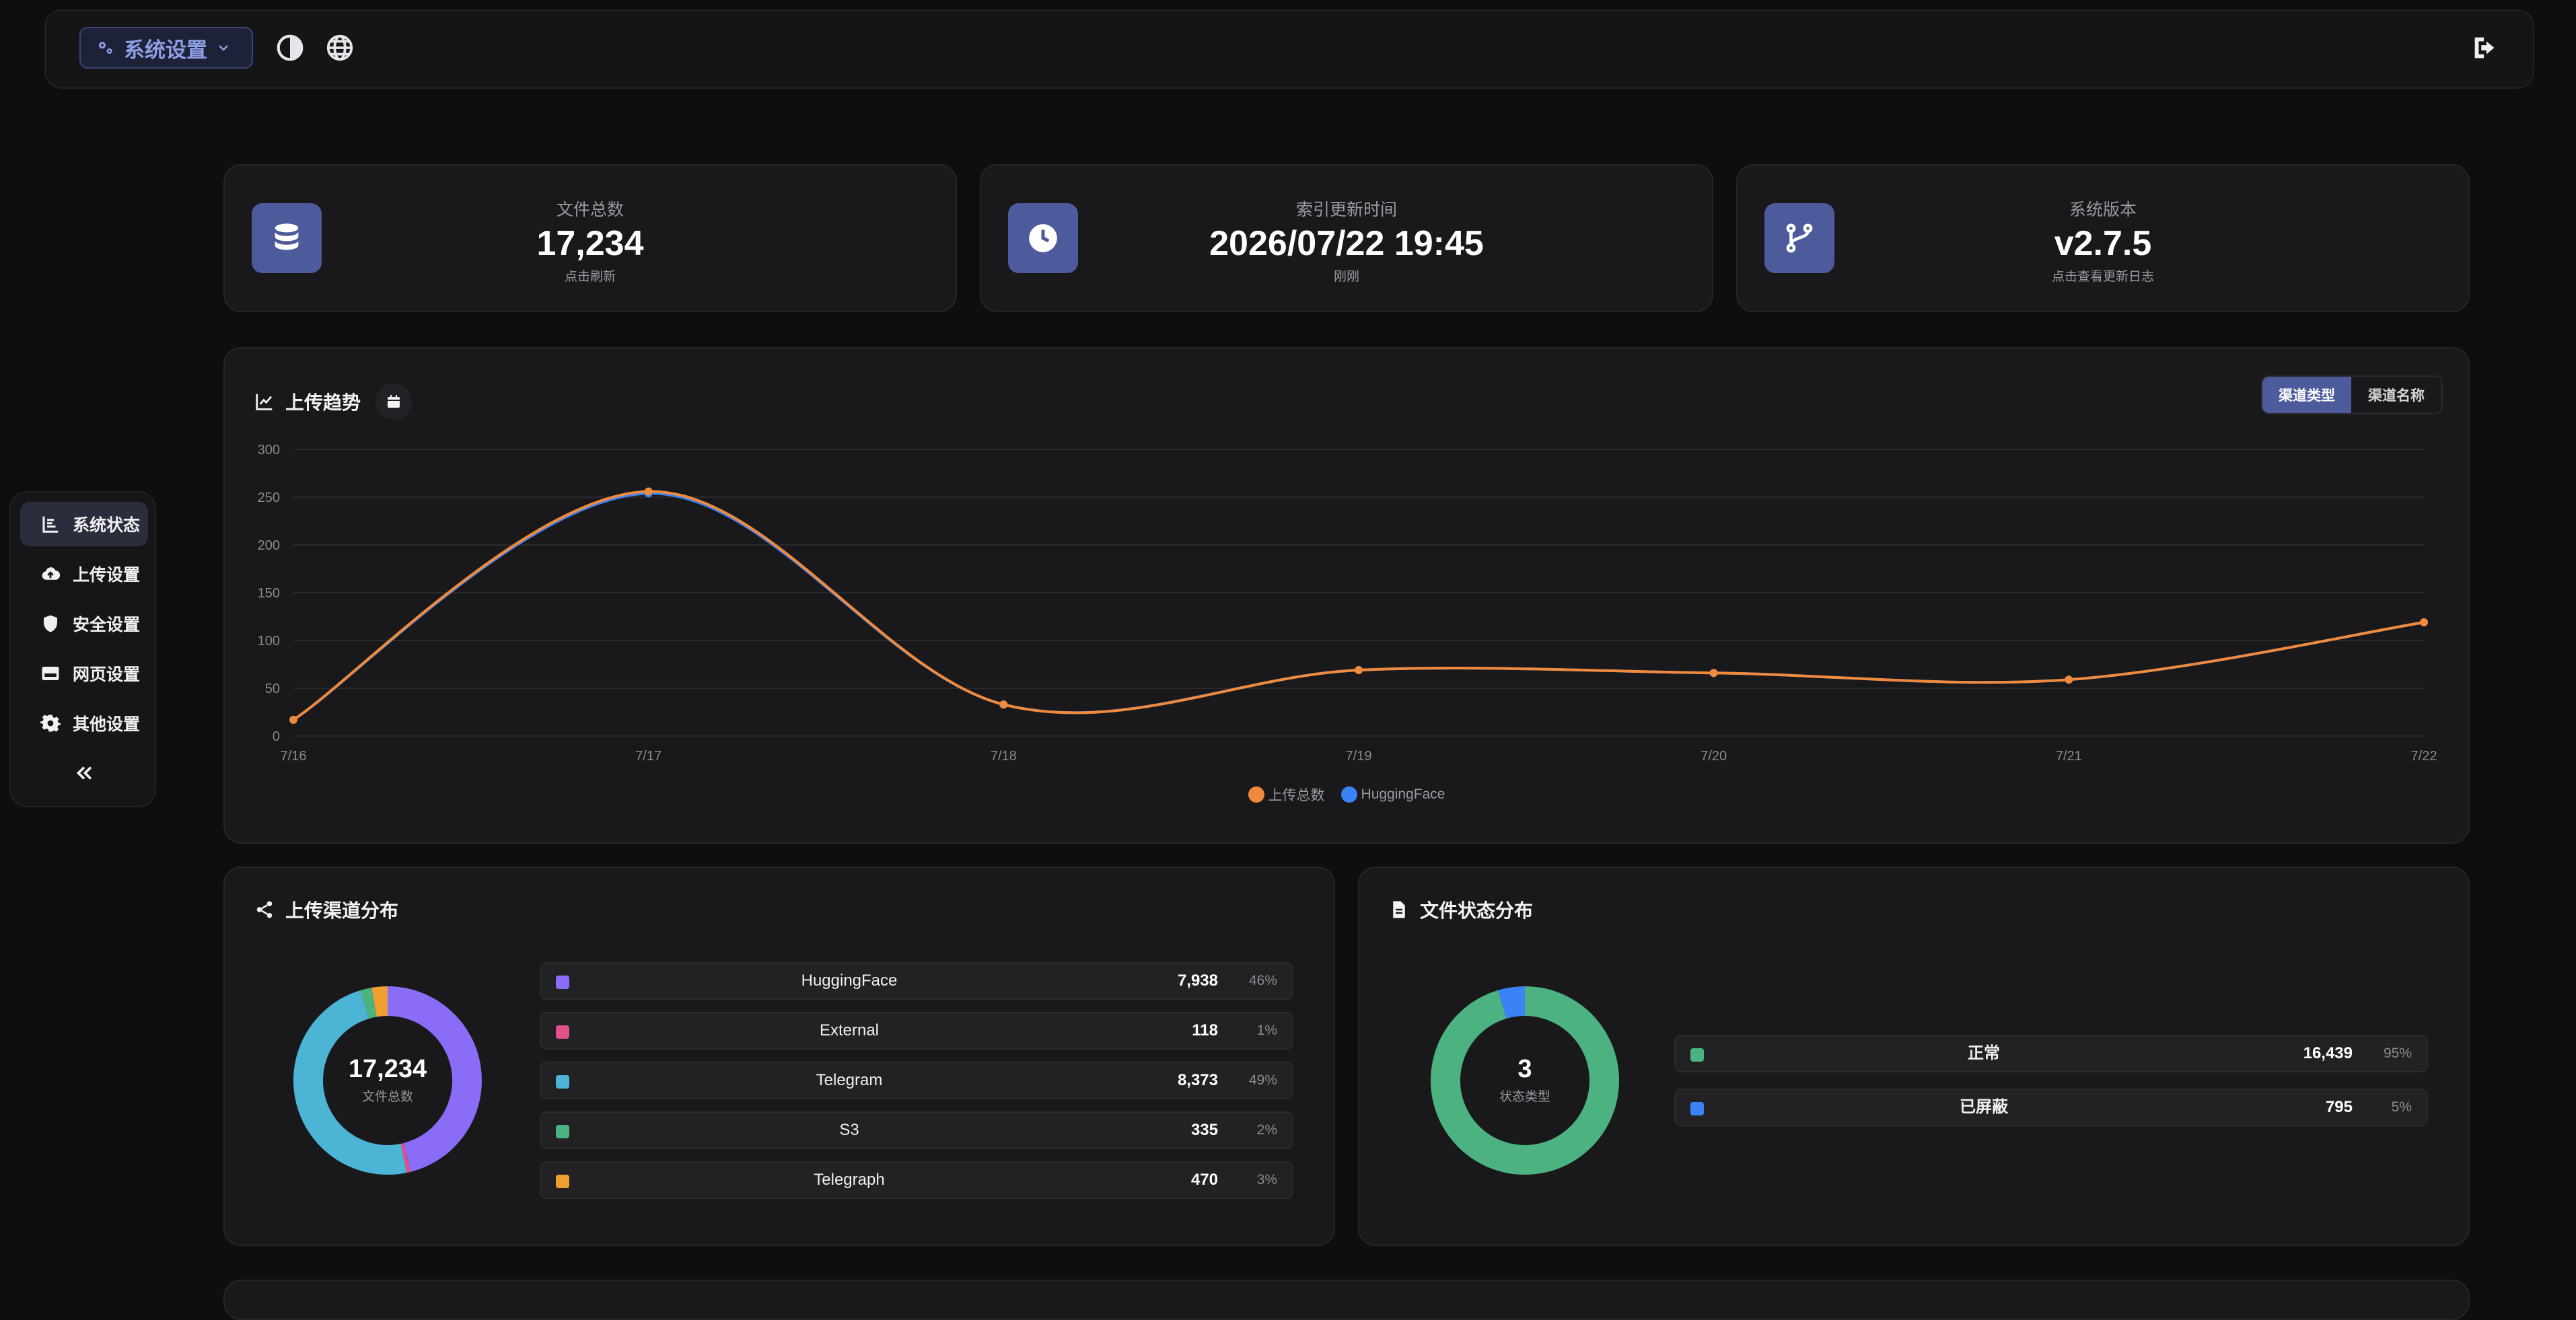  I want to click on status-donut-chart, so click(1525, 1080).